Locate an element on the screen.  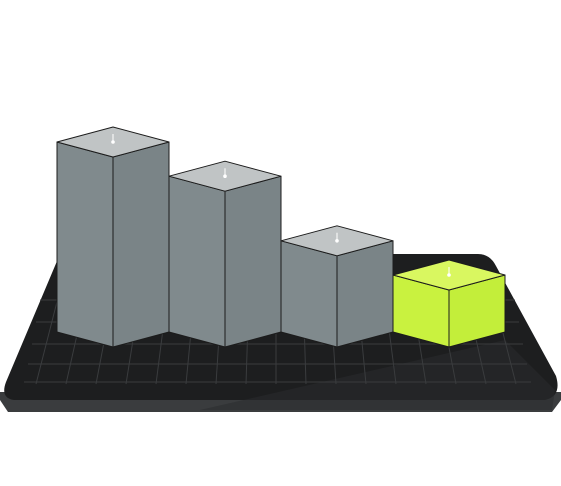
grid-line-vertical is located at coordinates (48, 337).